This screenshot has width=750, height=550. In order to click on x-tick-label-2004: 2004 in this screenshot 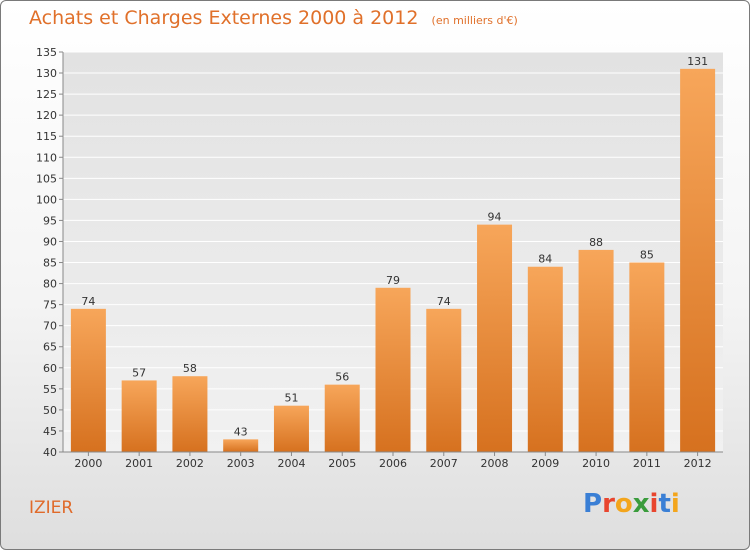, I will do `click(291, 463)`.